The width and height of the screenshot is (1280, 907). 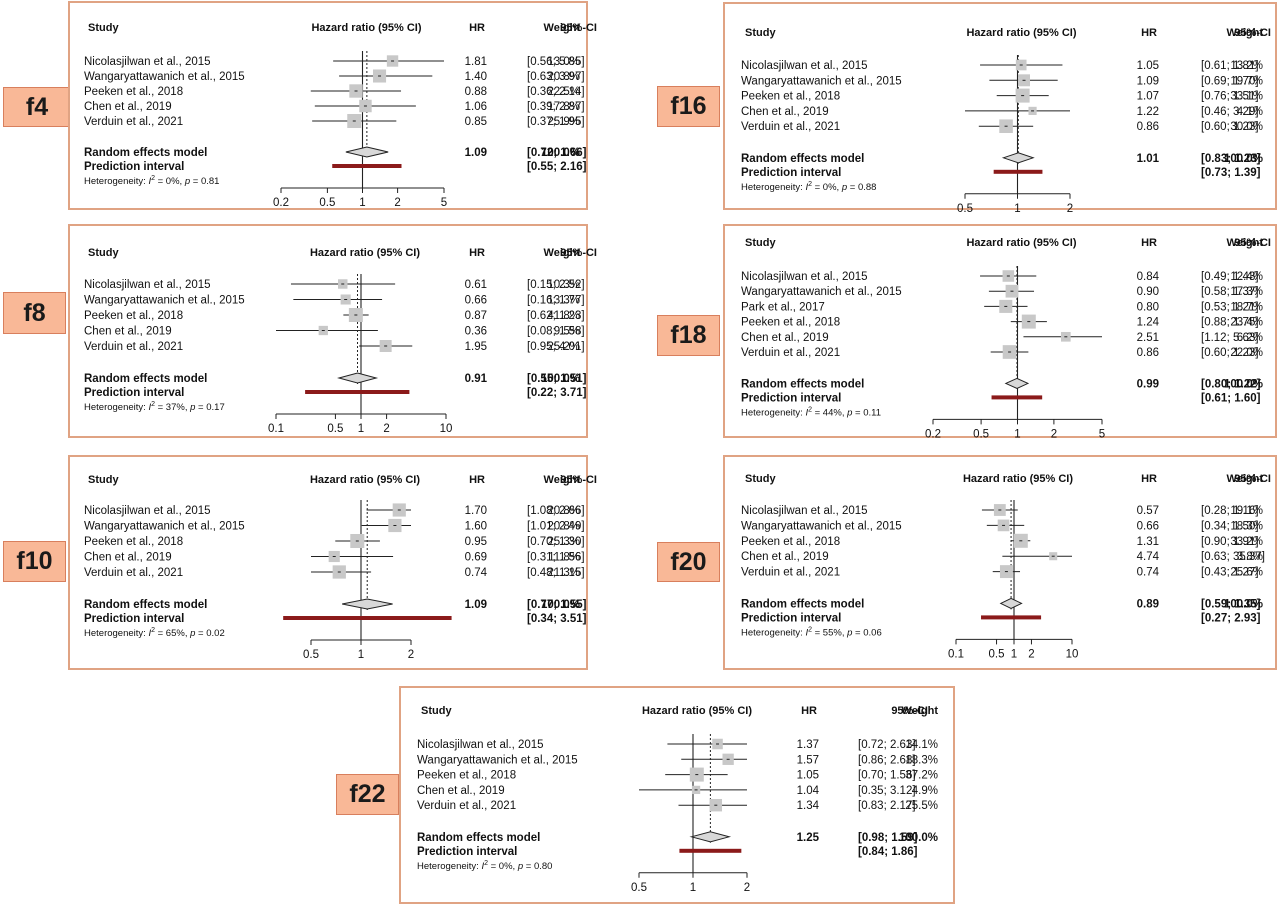 I want to click on pooled-hr: 0.89, so click(x=1148, y=604).